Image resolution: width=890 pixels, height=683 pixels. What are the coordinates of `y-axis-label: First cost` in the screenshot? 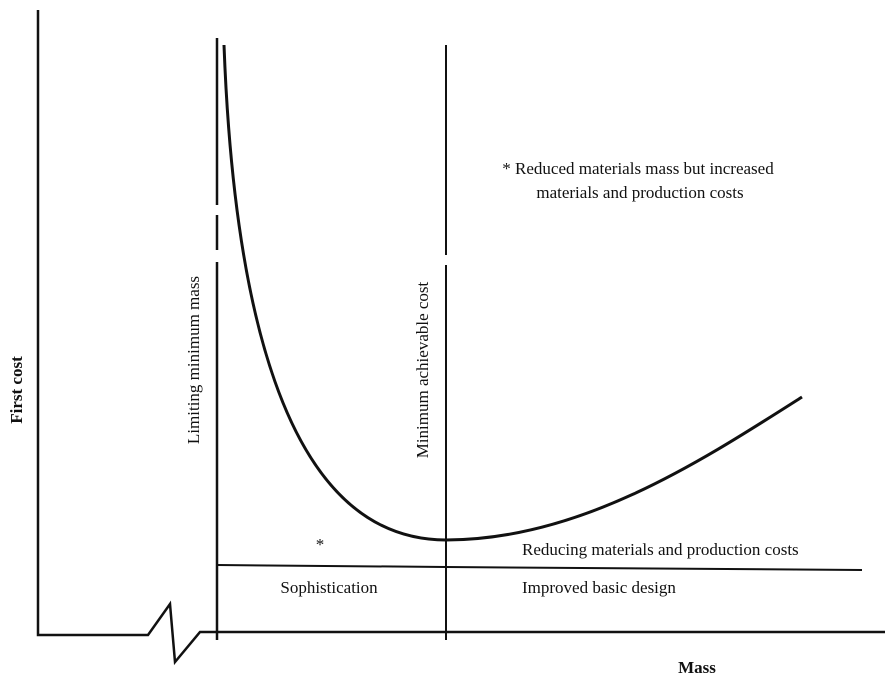 It's located at (16, 390).